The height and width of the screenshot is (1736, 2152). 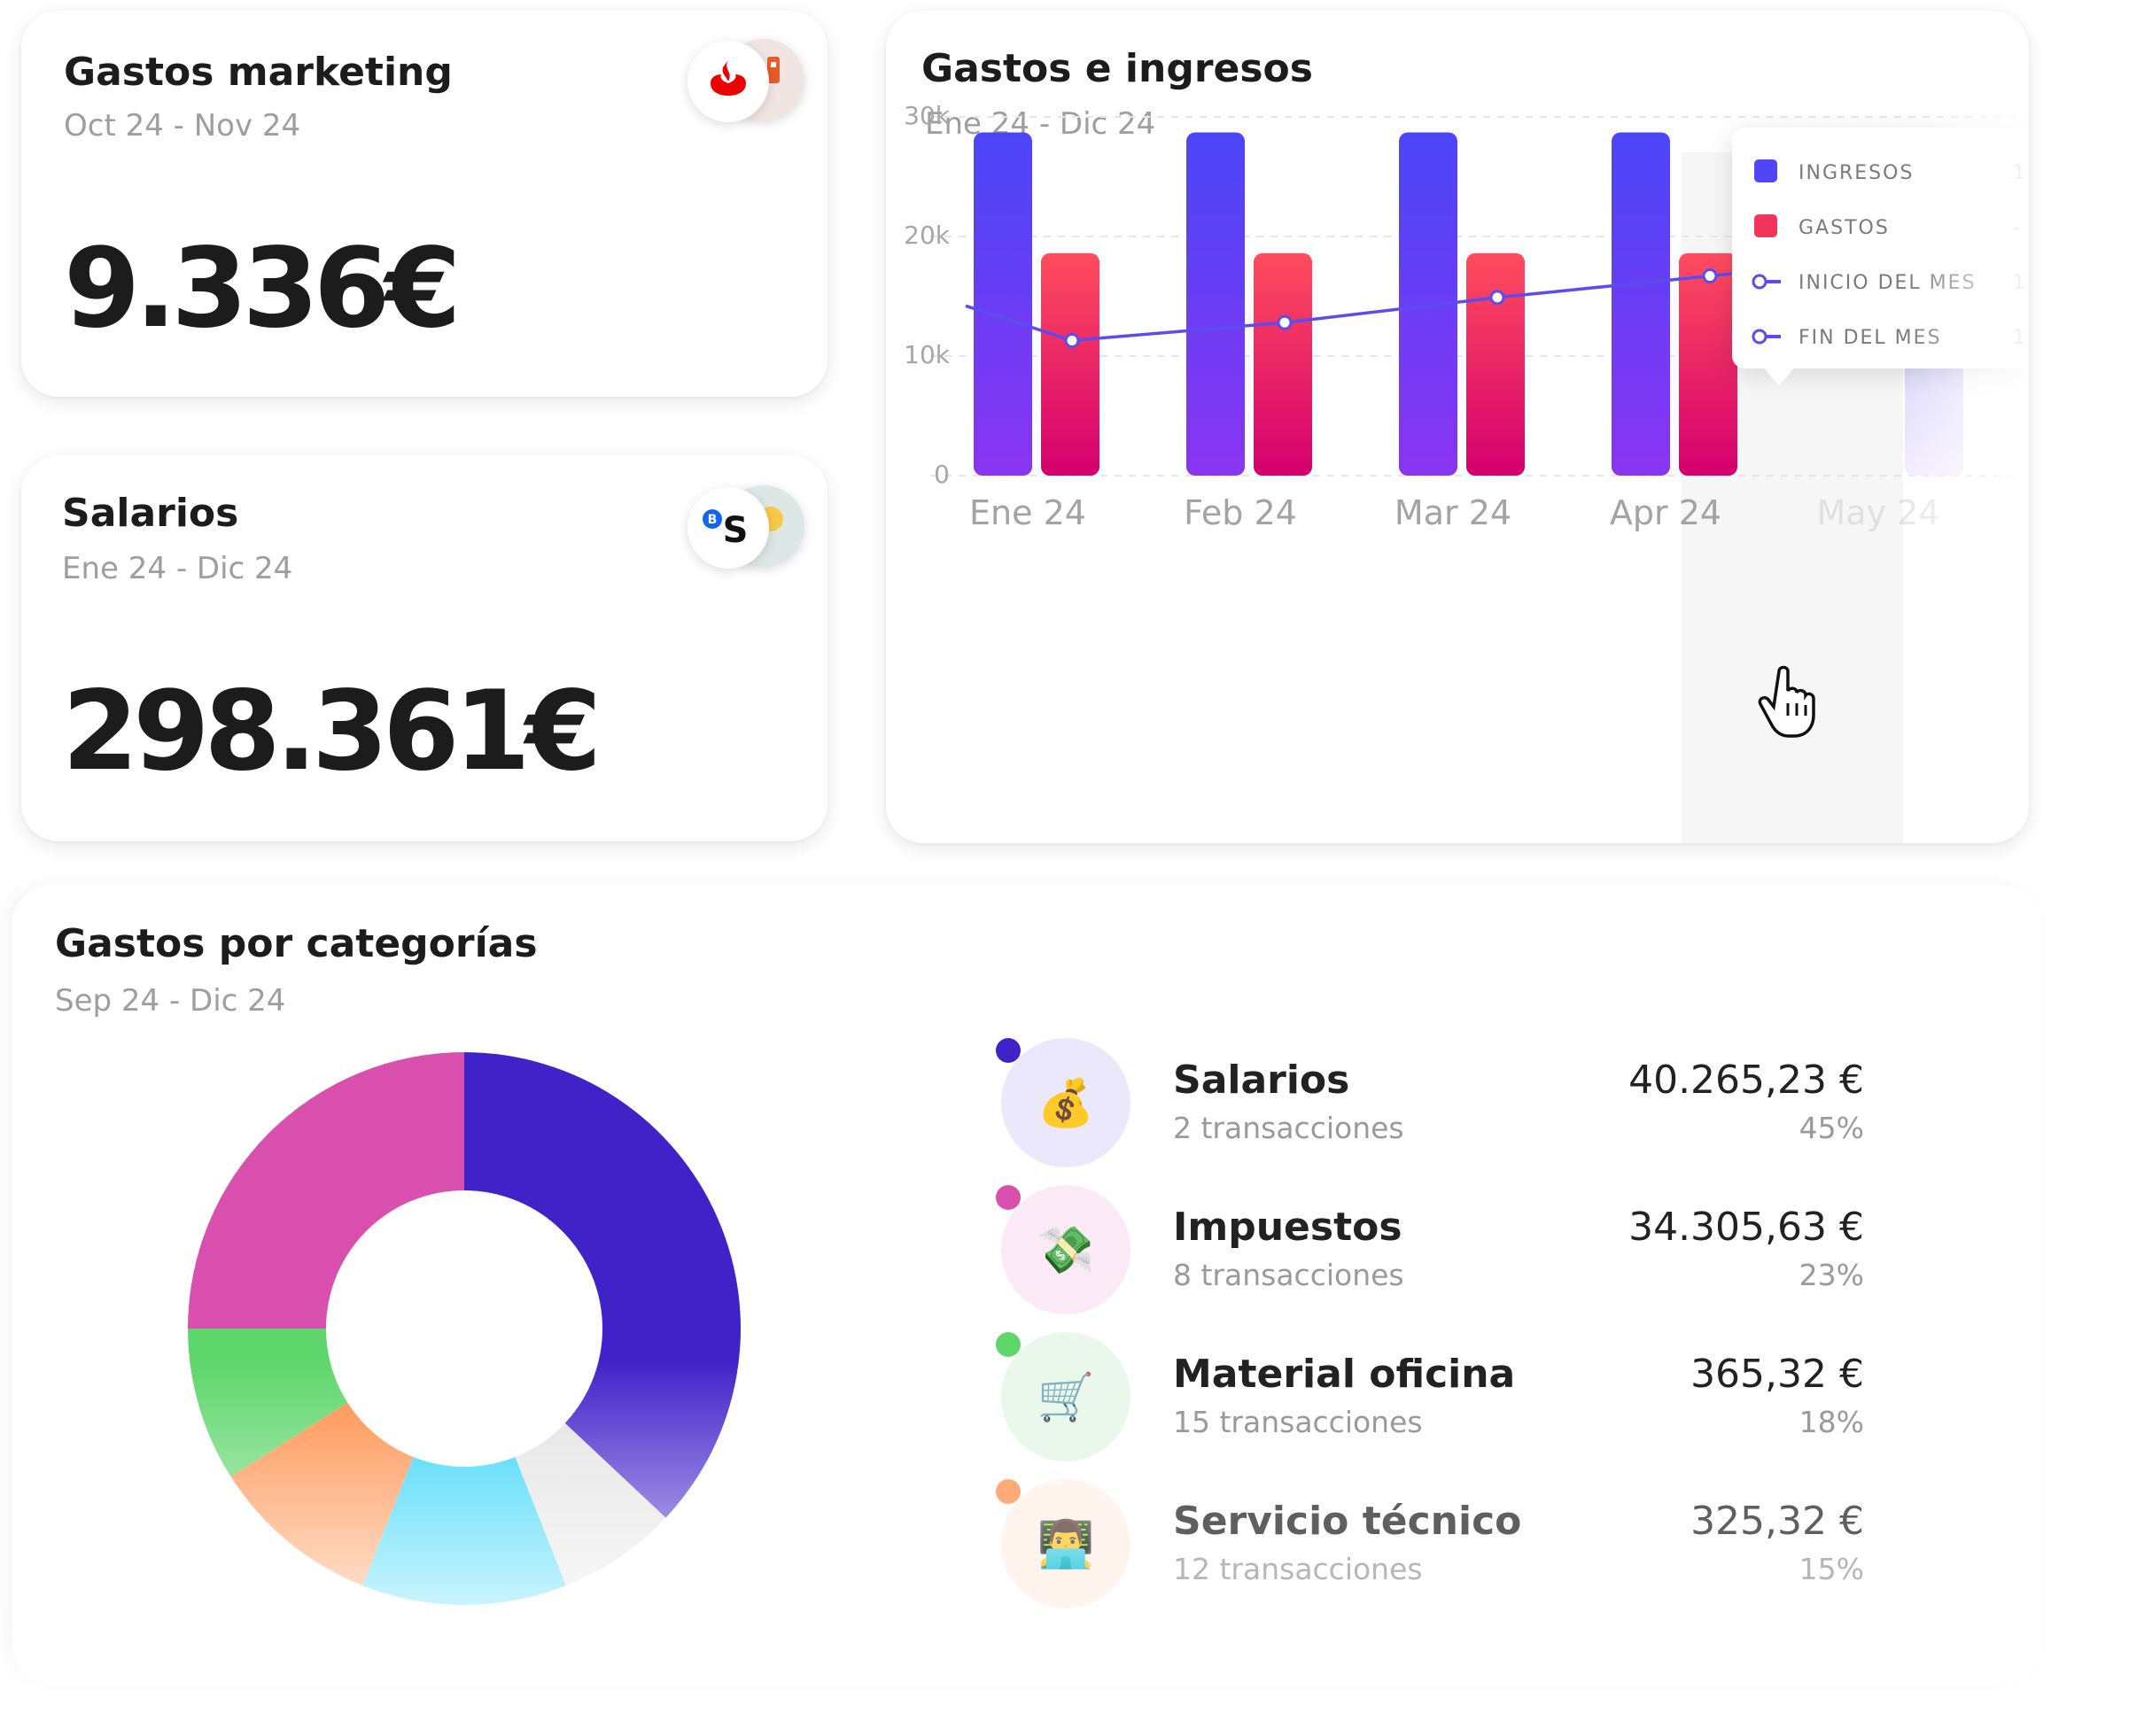 What do you see at coordinates (182, 126) in the screenshot?
I see `card-period: Oct 24 - Nov 24` at bounding box center [182, 126].